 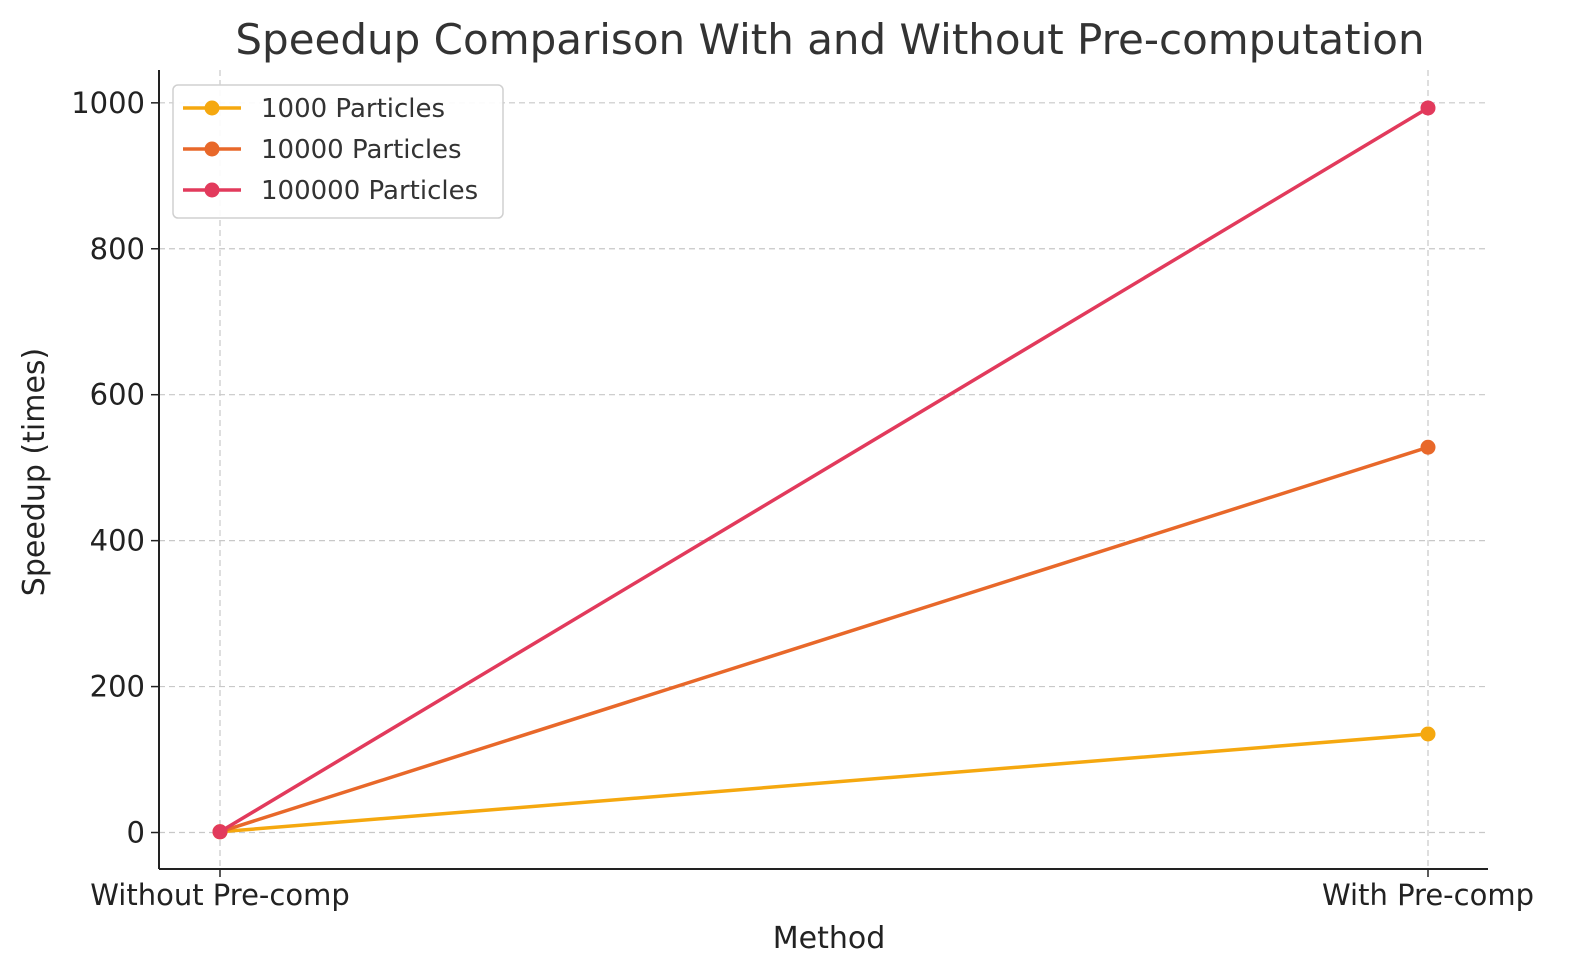 What do you see at coordinates (361, 150) in the screenshot?
I see `legend-label: 10000 Particles` at bounding box center [361, 150].